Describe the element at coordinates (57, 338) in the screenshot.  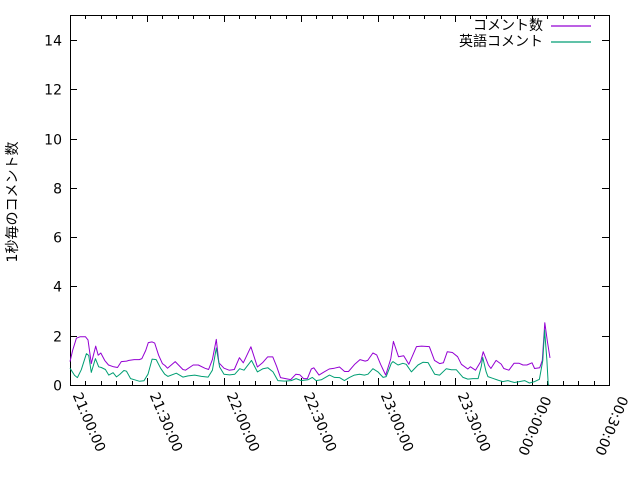
I see `y-tick-label: 2` at that location.